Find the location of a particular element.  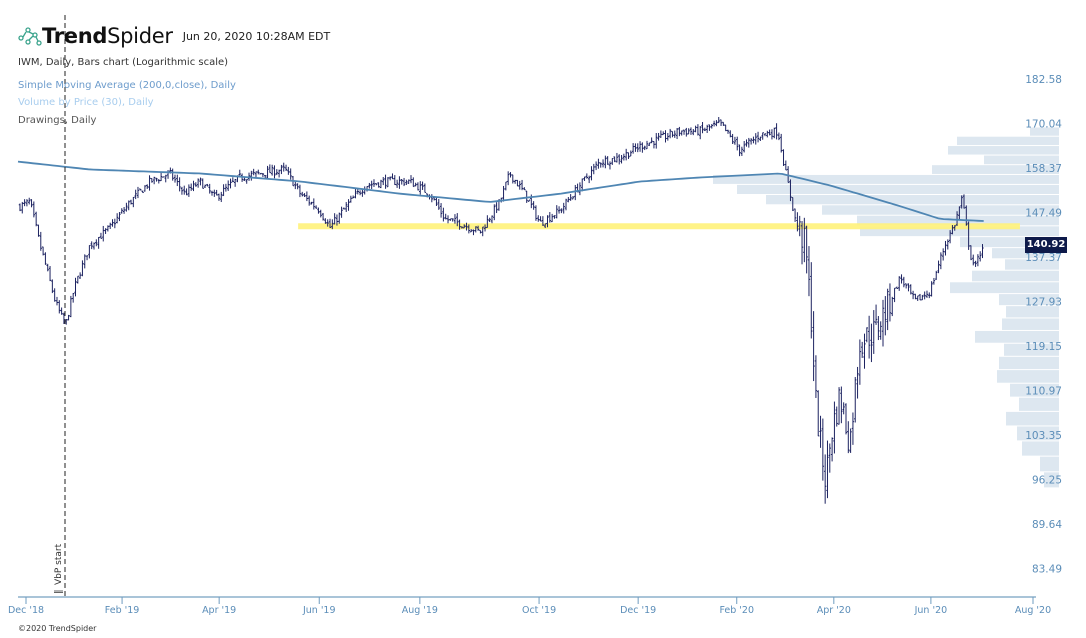

x-tick-label: Jun '20 is located at coordinates (931, 610).